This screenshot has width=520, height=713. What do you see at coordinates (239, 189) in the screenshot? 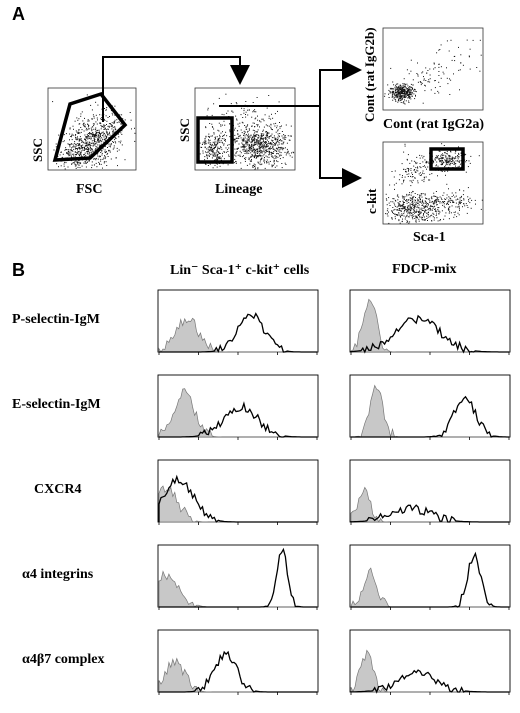
I see `lineage-ssc-xlabel: Lineage` at bounding box center [239, 189].